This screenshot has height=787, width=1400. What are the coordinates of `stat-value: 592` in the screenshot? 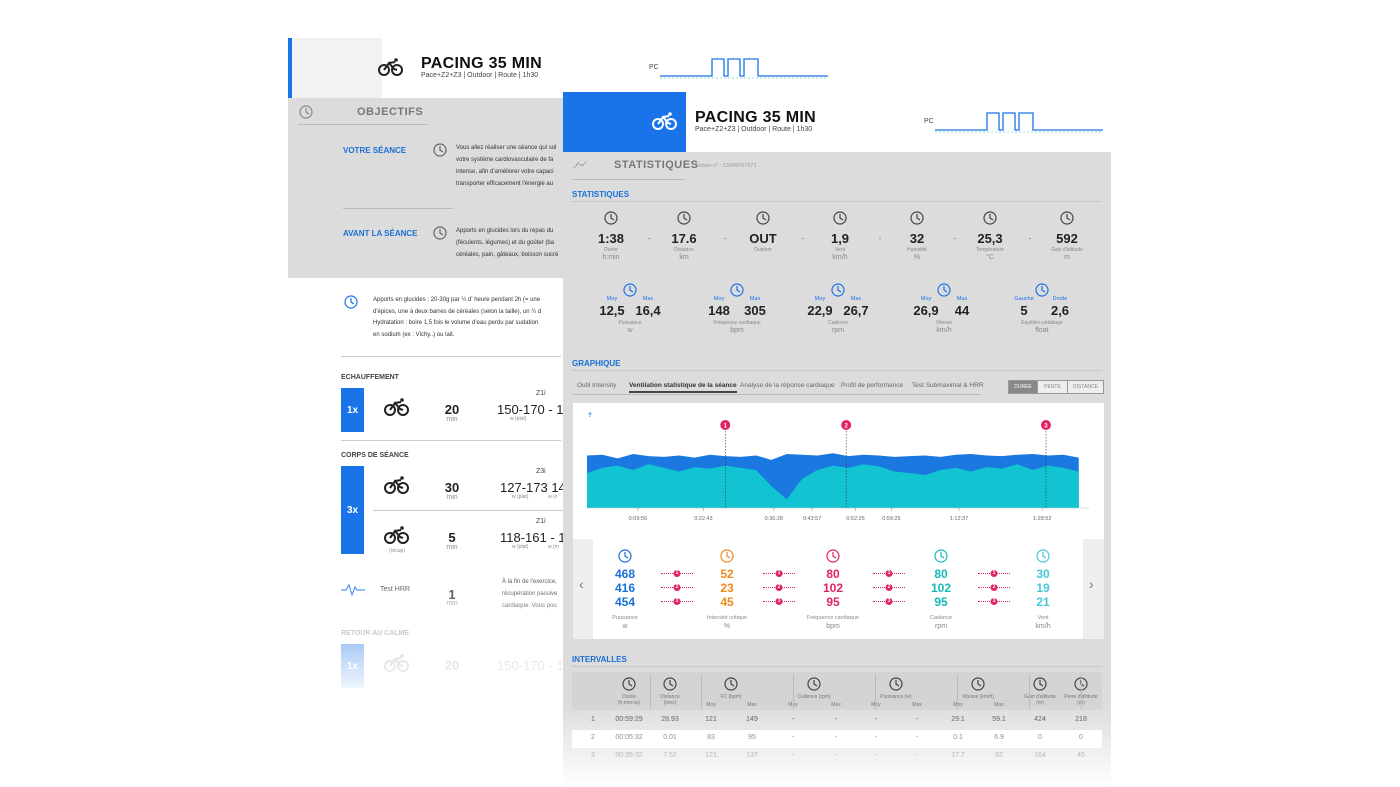 It's located at (1067, 238).